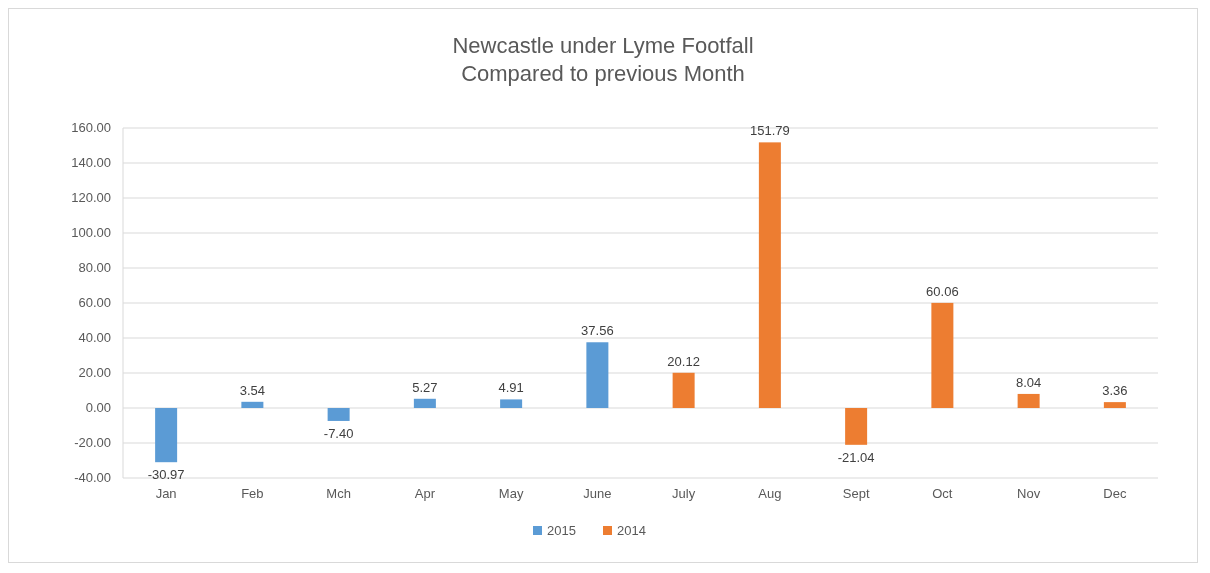 Image resolution: width=1210 pixels, height=573 pixels. Describe the element at coordinates (338, 433) in the screenshot. I see `data-label: -7.40` at that location.